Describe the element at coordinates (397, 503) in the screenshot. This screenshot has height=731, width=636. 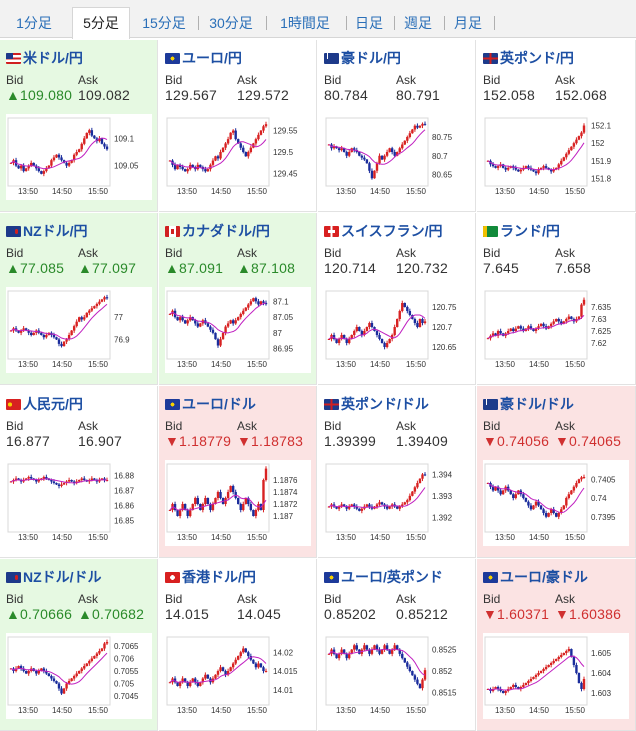
I see `chart-panel: 1.394 1.393 1.392 13:50 14:50 15:50` at that location.